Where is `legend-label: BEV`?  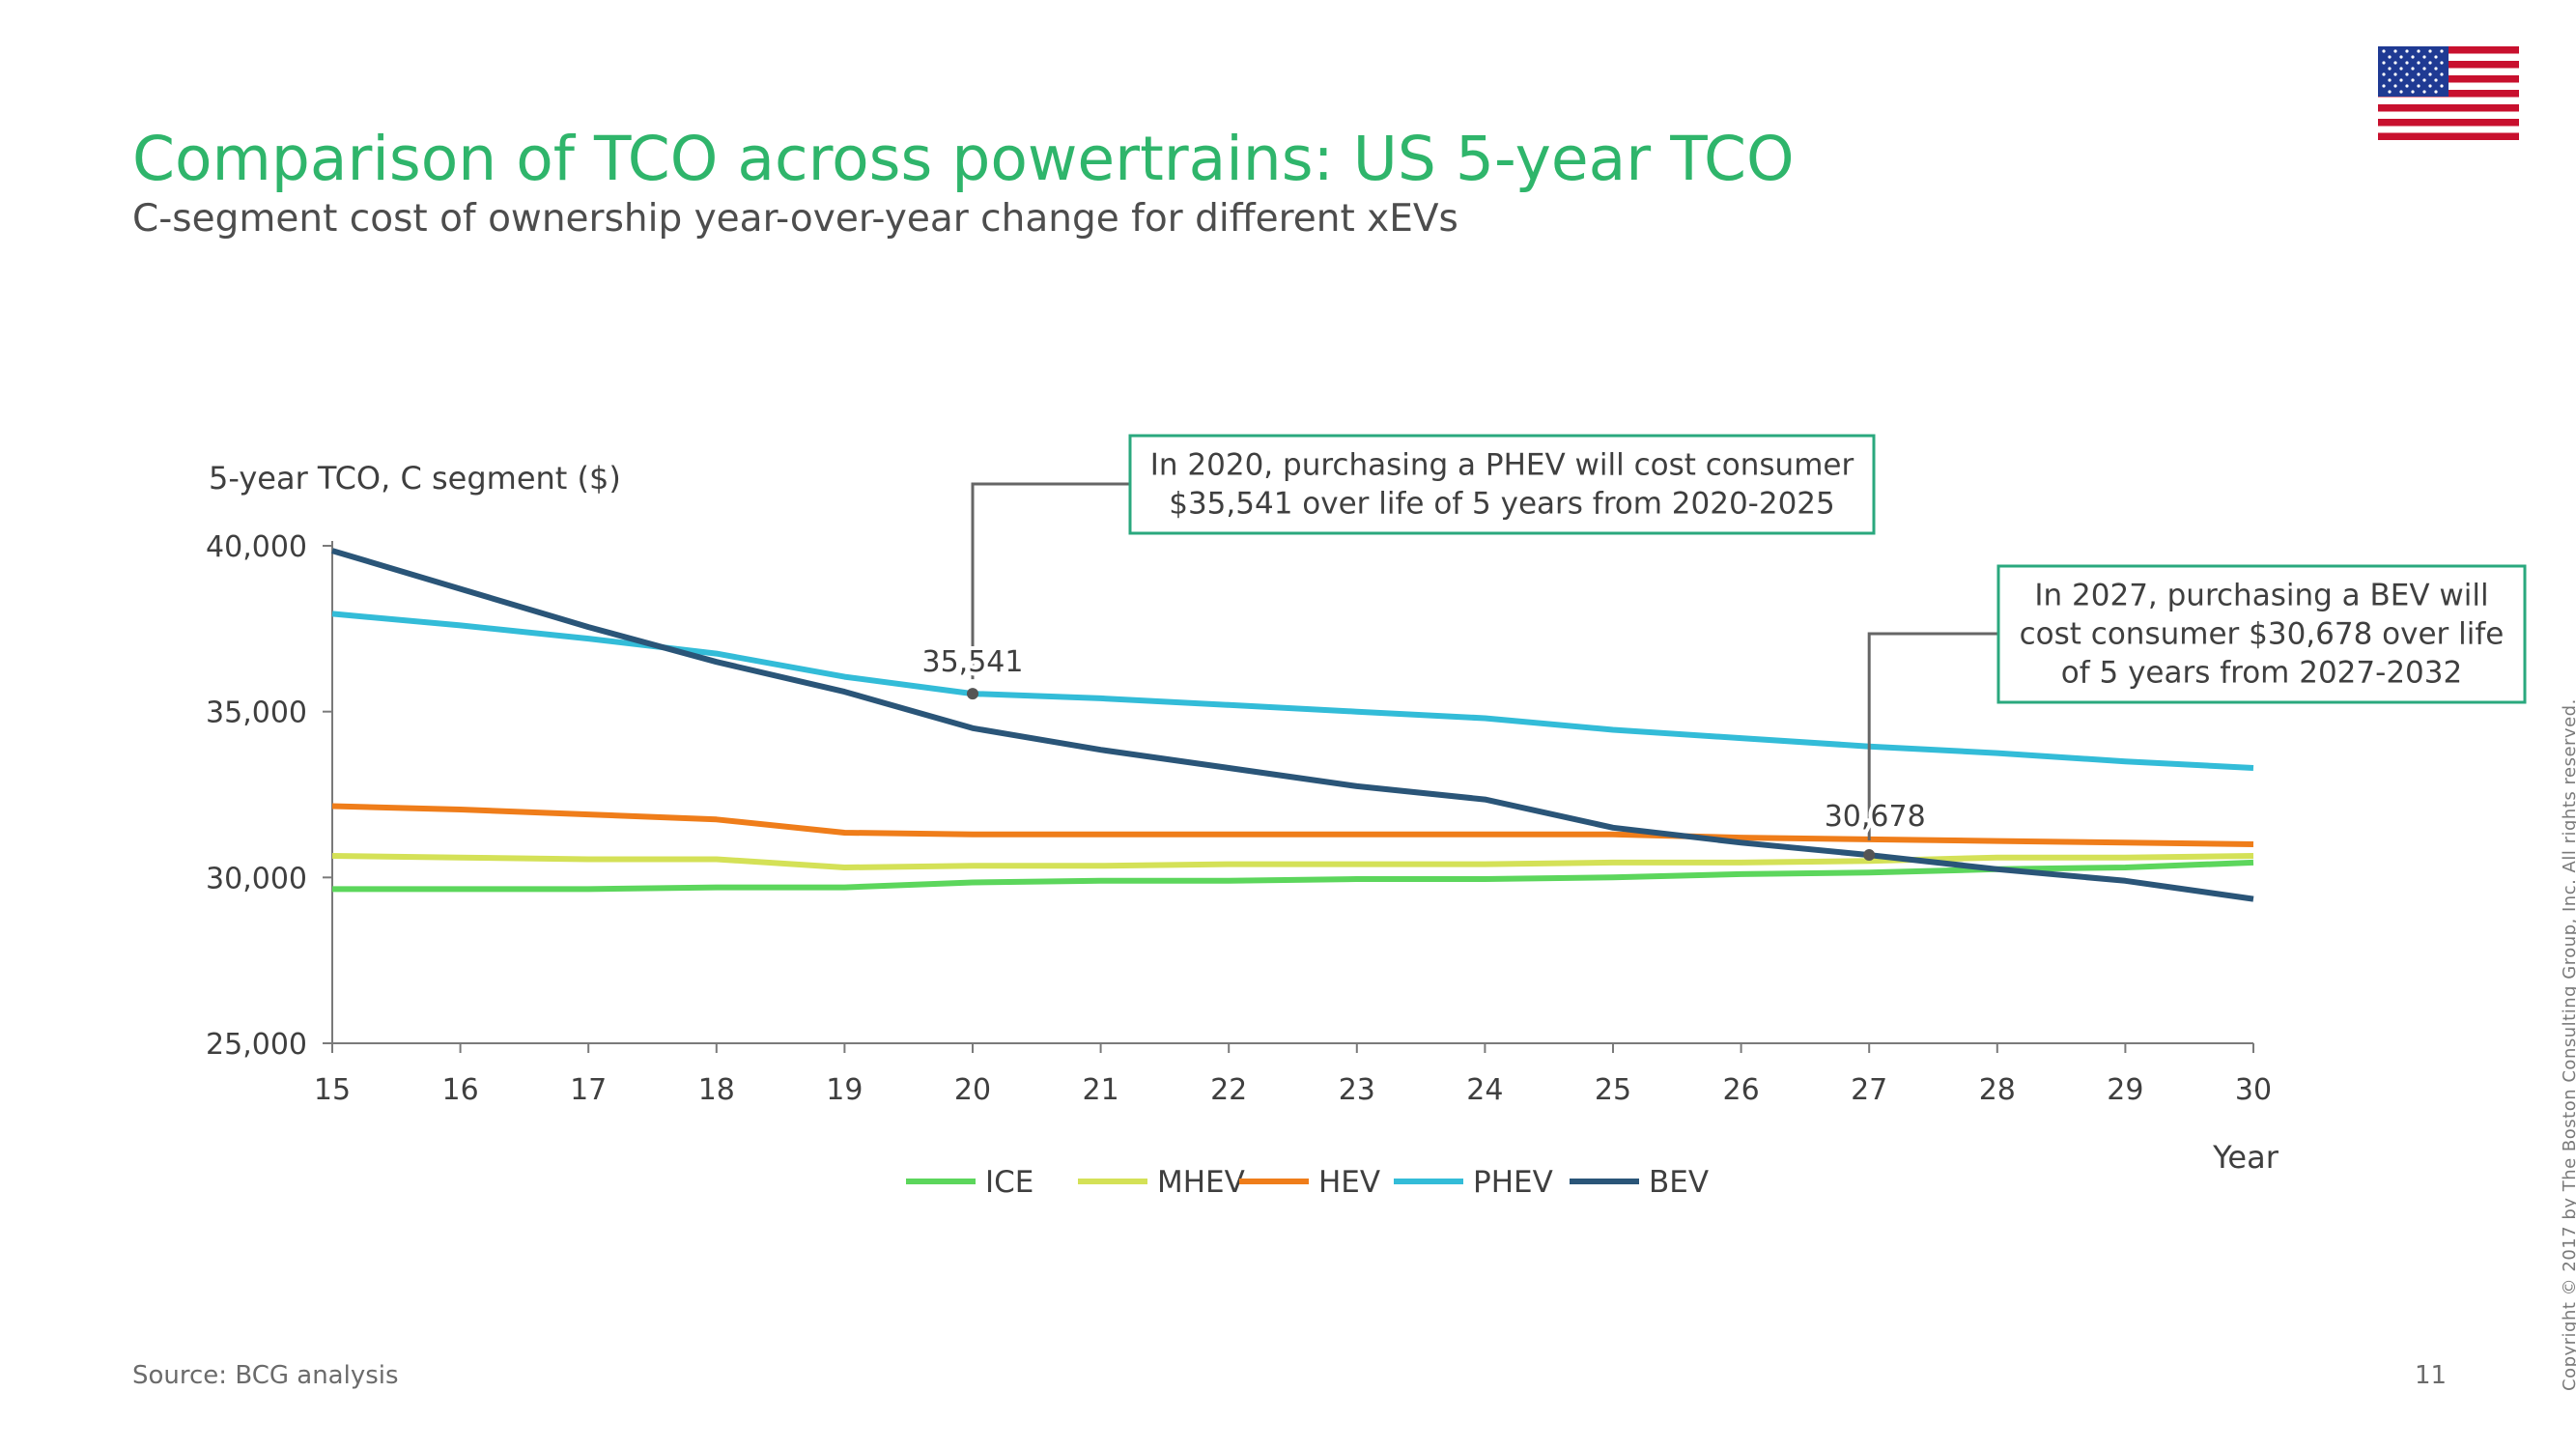
legend-label: BEV is located at coordinates (1679, 1182).